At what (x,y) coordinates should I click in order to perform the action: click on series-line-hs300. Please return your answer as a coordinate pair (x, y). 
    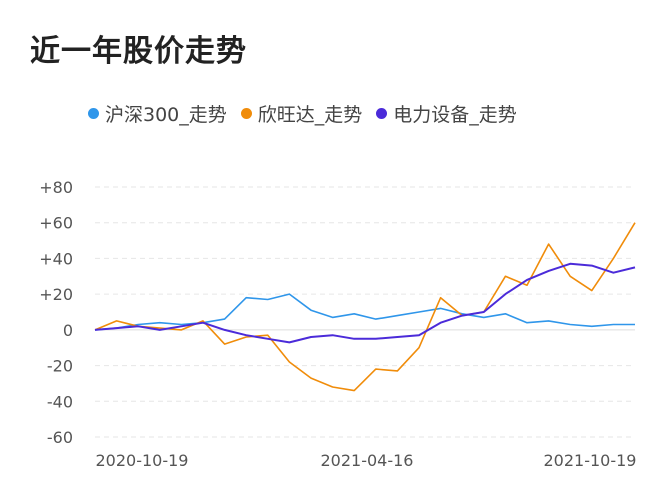
    Looking at the image, I should click on (364, 312).